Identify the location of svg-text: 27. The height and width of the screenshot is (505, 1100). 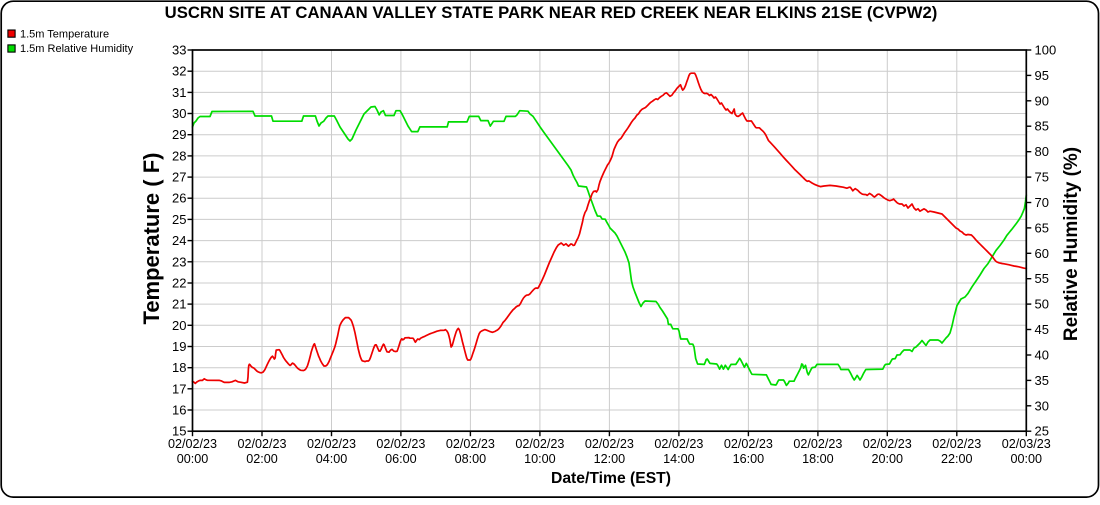
(179, 177).